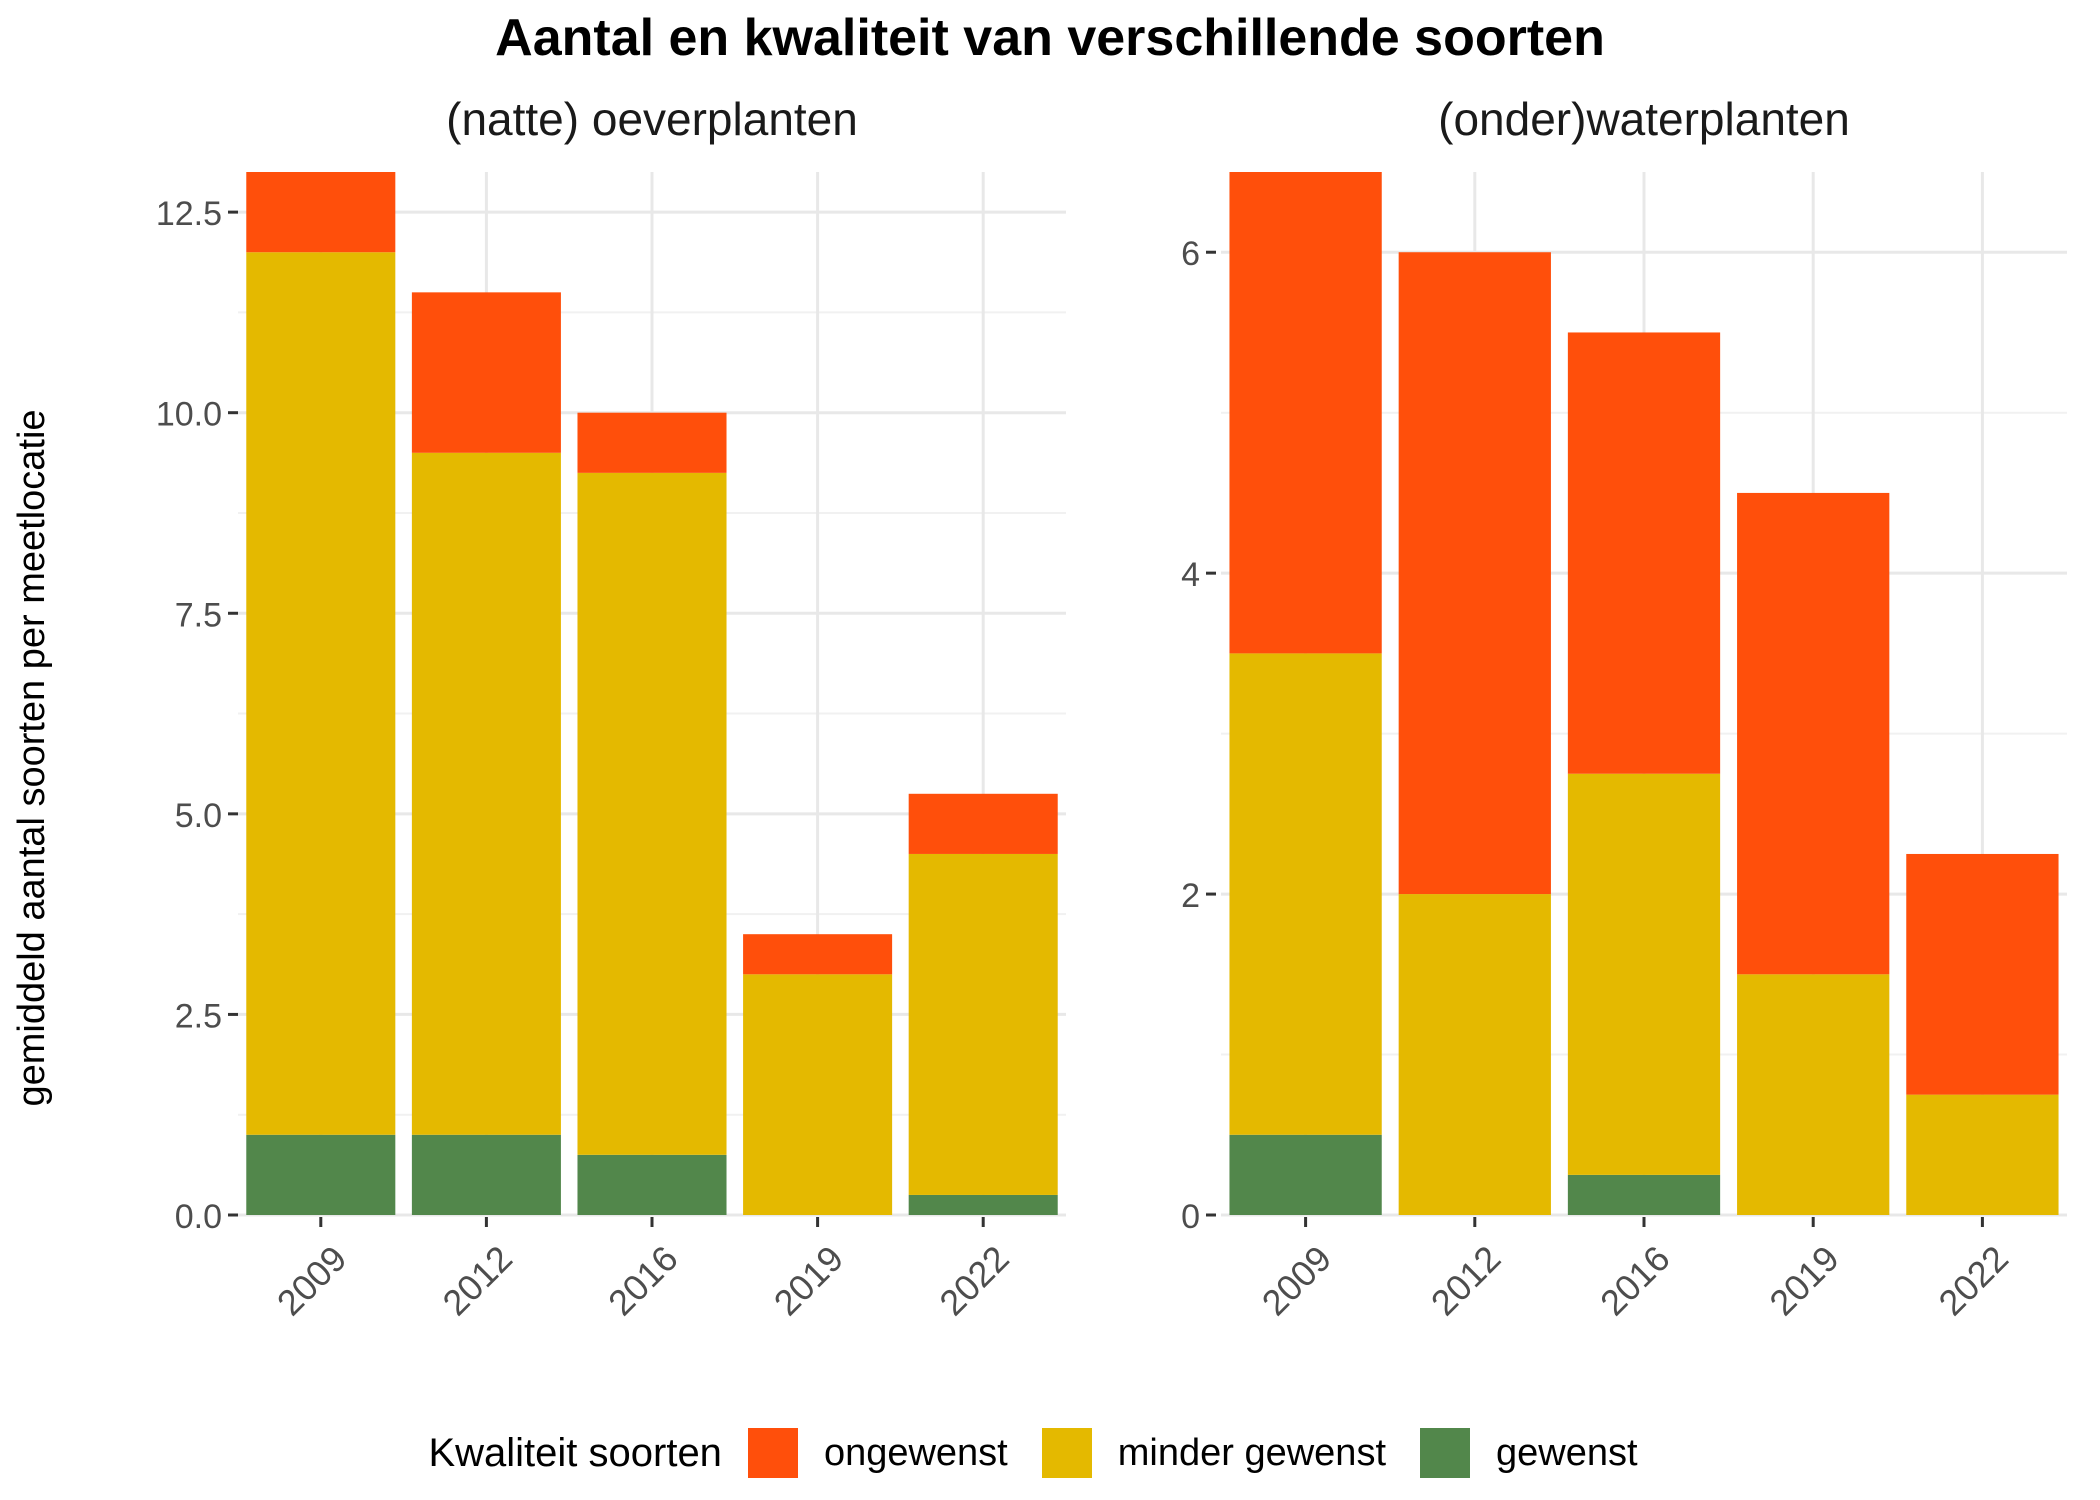 The image size is (2100, 1500). Describe the element at coordinates (198, 615) in the screenshot. I see `y-tick-label: 7.5` at that location.